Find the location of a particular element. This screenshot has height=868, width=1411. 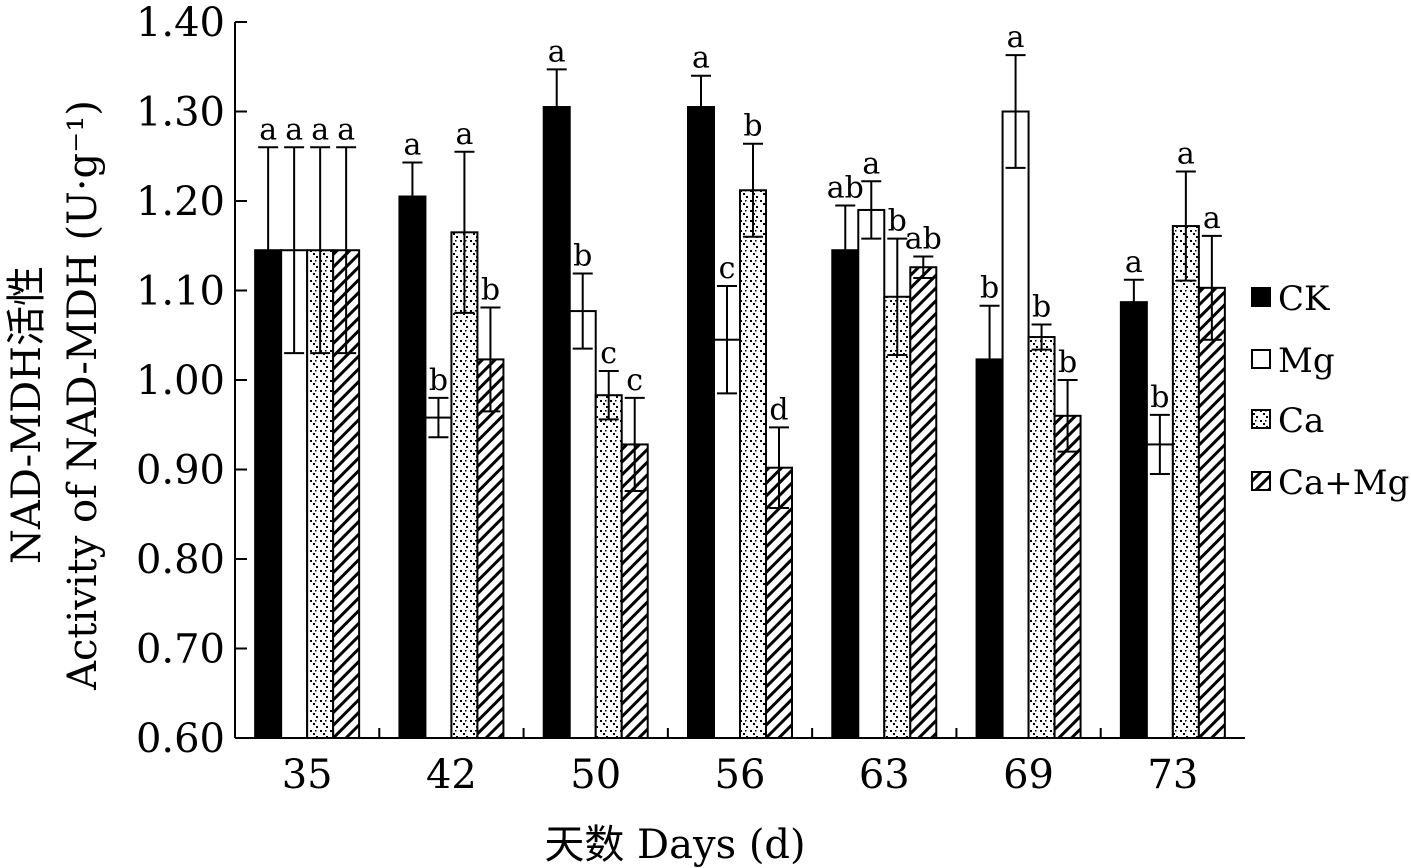

legend-label: CK is located at coordinates (1304, 299).